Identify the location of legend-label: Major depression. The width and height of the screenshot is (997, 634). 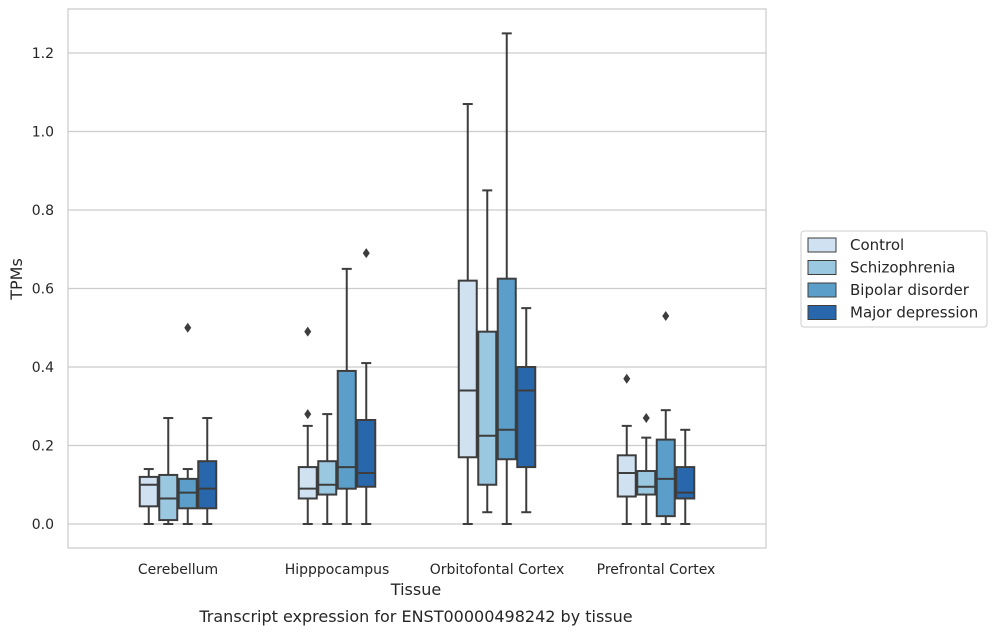
(914, 313).